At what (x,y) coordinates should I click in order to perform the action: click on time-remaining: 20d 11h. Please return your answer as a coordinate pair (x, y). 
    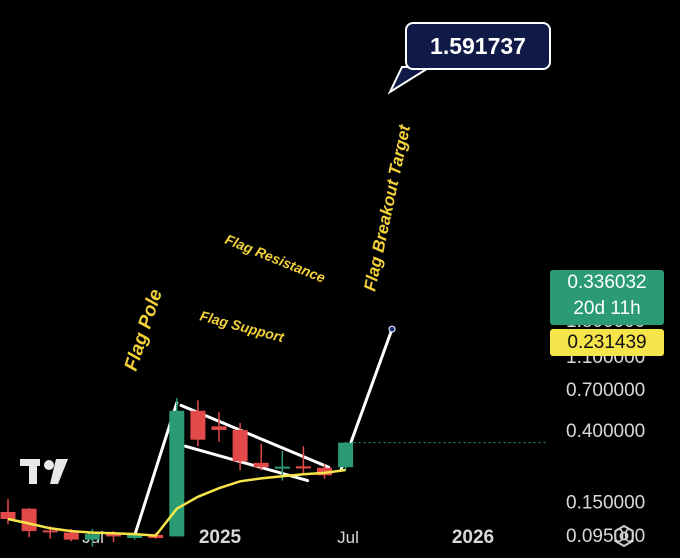
    Looking at the image, I should click on (607, 308).